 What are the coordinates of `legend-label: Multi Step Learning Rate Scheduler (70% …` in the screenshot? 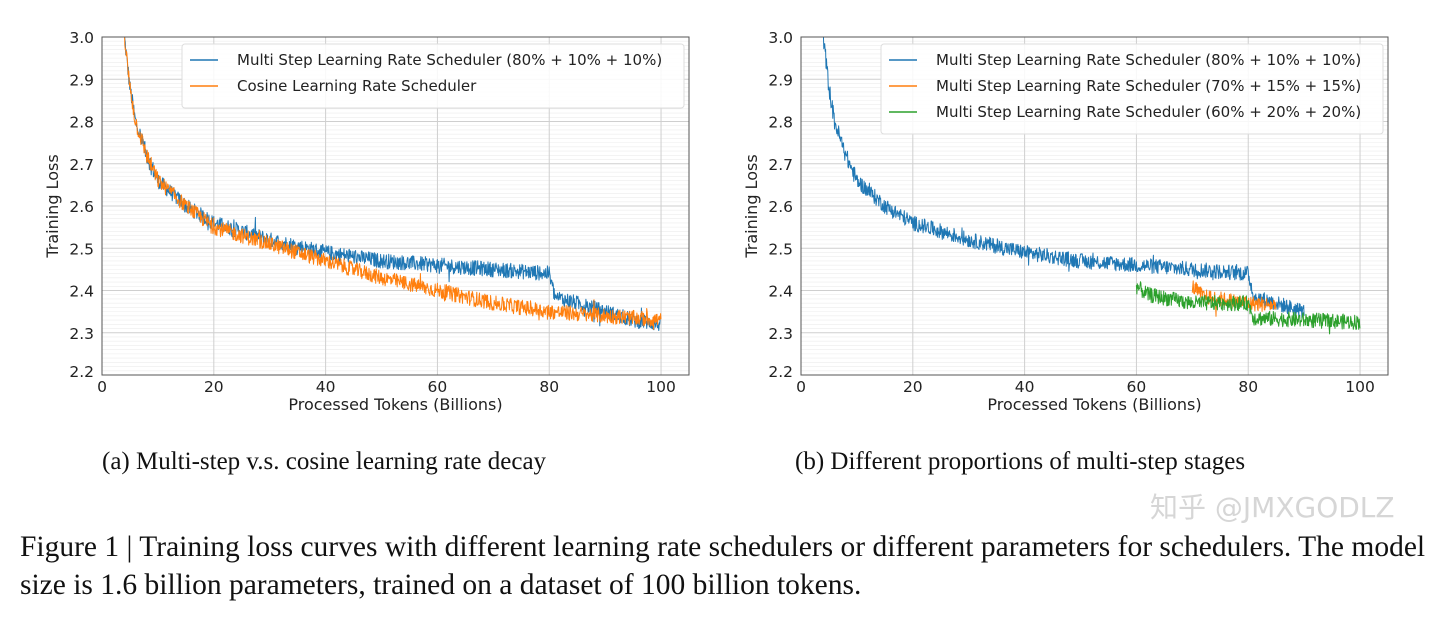 It's located at (1148, 86).